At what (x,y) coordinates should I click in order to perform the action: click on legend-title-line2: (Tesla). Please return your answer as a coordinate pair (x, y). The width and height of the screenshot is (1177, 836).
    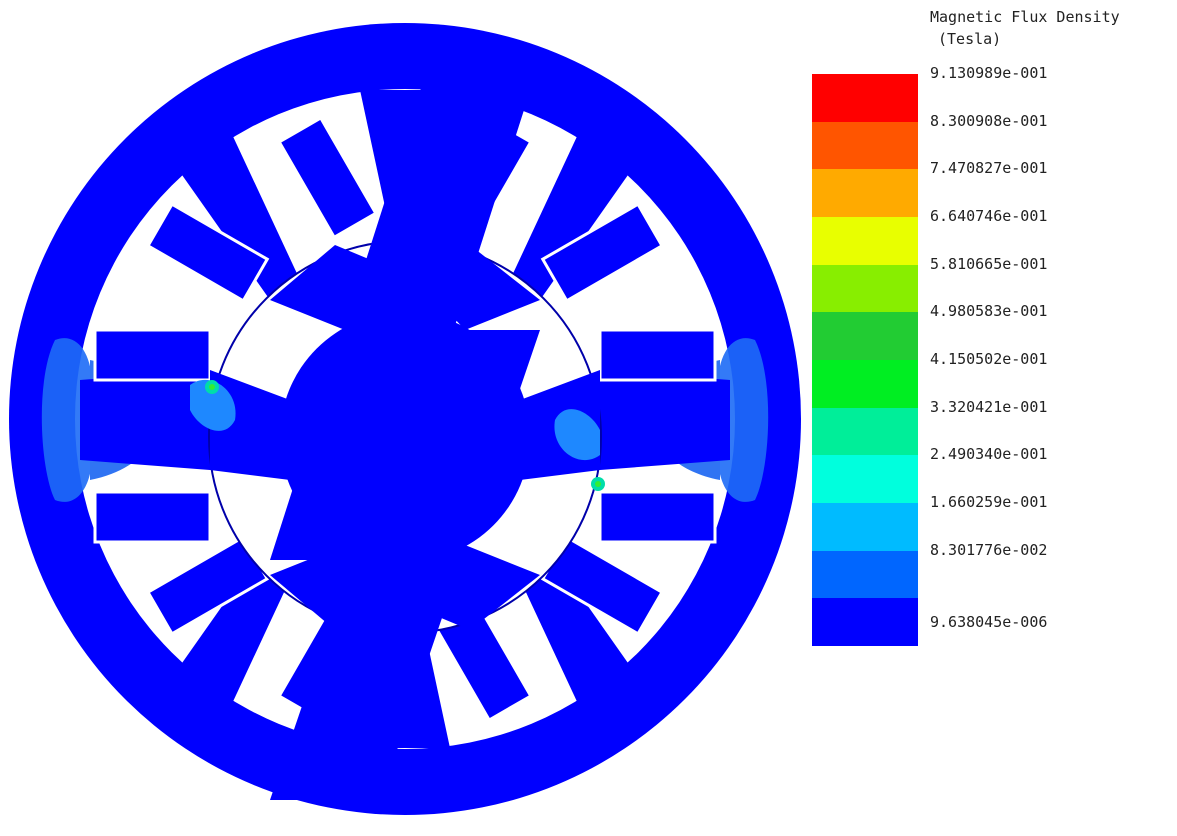
    Looking at the image, I should click on (970, 39).